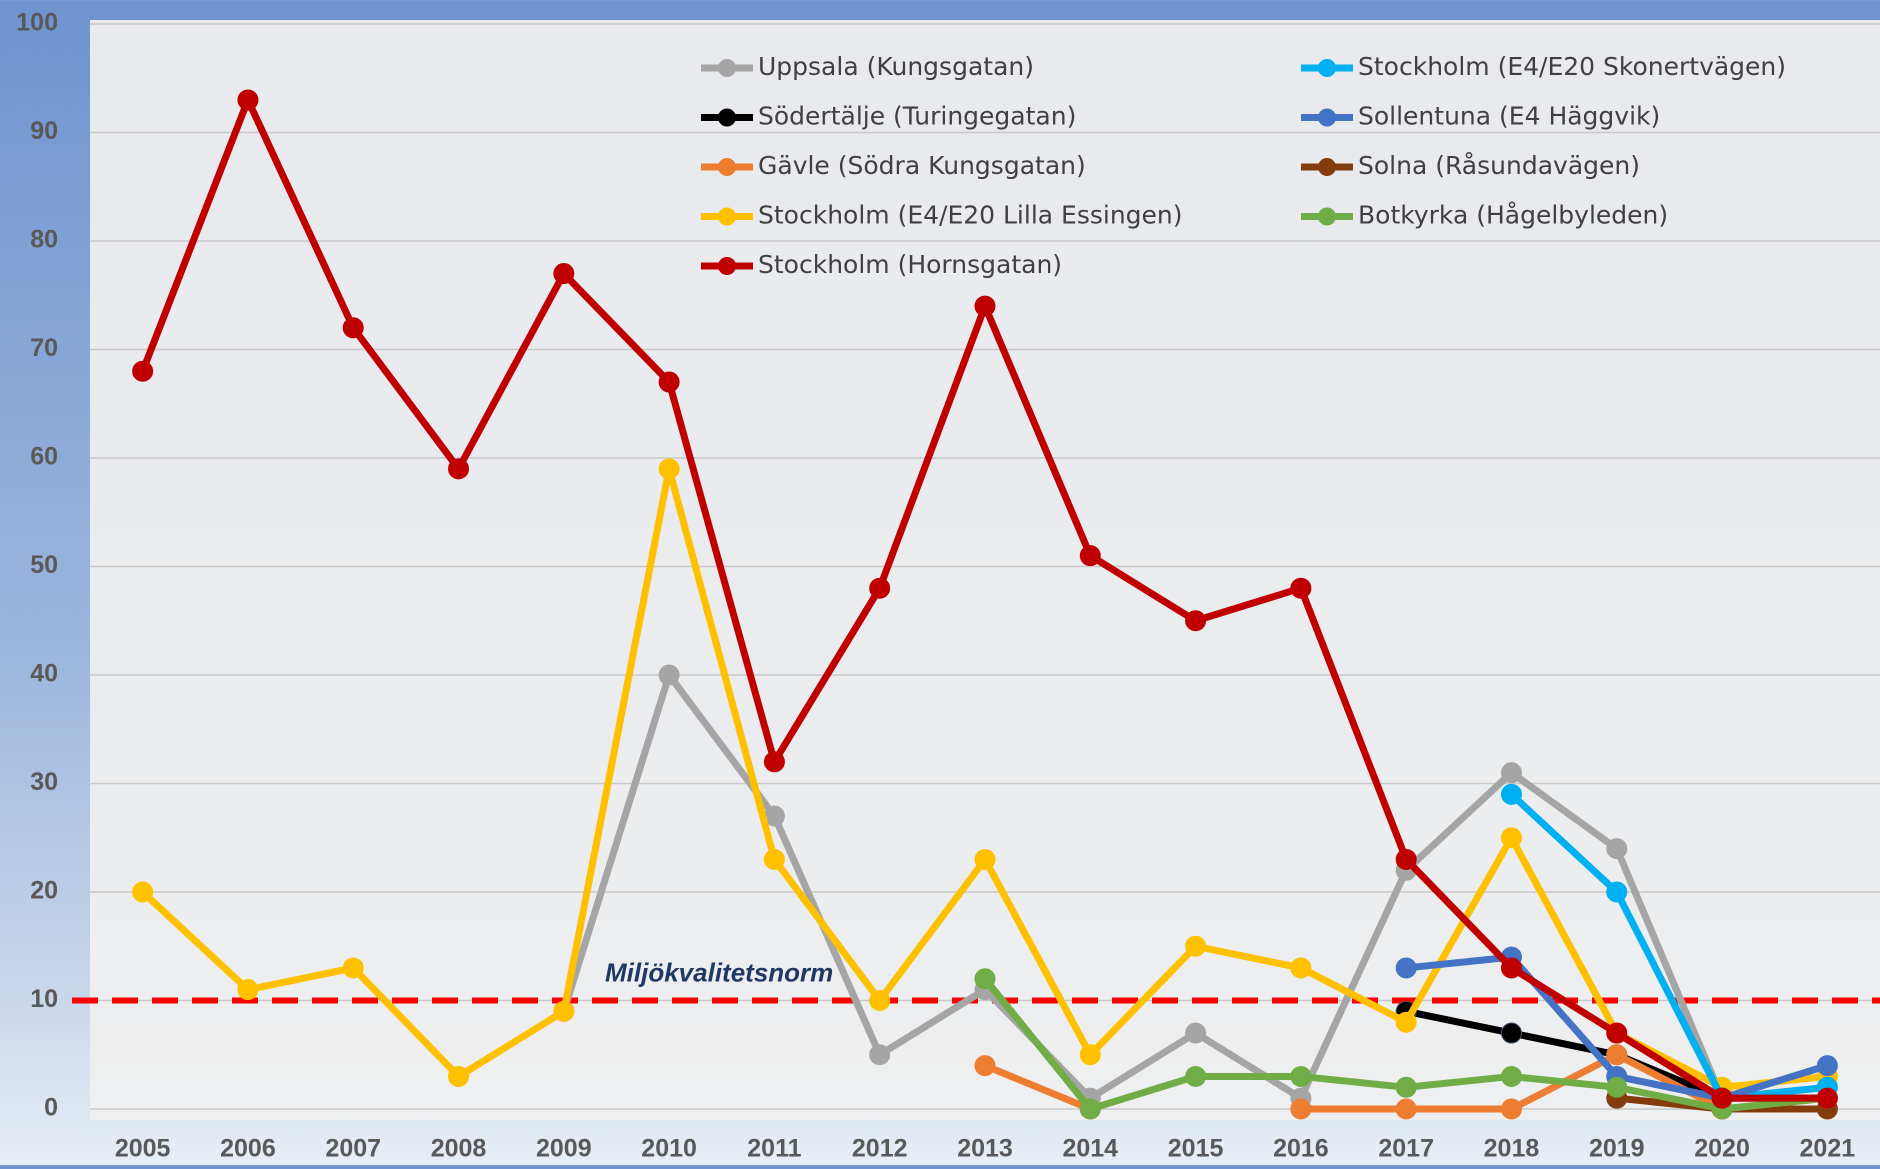  Describe the element at coordinates (44, 565) in the screenshot. I see `y-tick-label: 50` at that location.